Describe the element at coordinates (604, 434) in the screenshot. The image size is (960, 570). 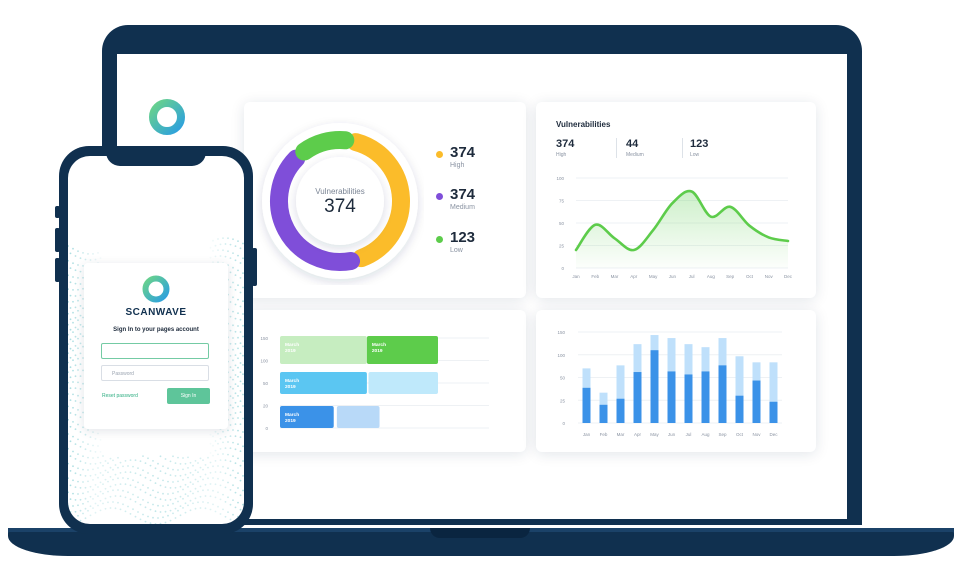
I see `x-tick-label: Feb` at that location.